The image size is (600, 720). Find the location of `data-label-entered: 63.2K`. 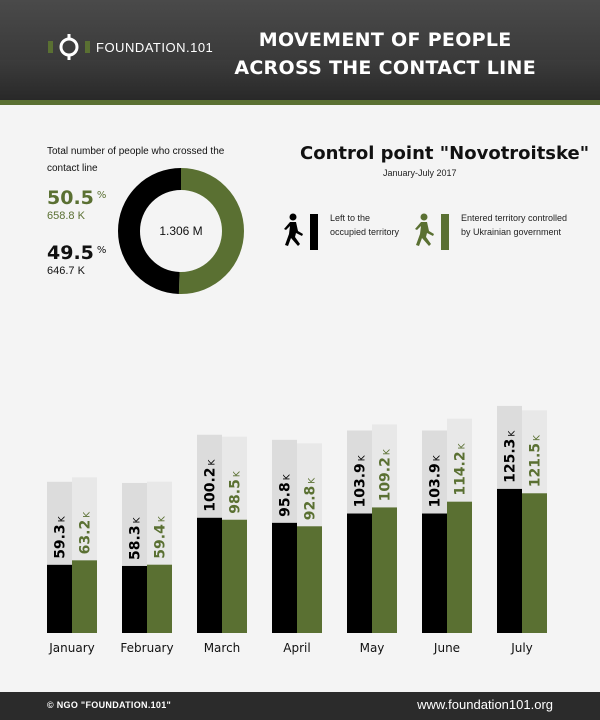

data-label-entered: 63.2K is located at coordinates (86, 533).